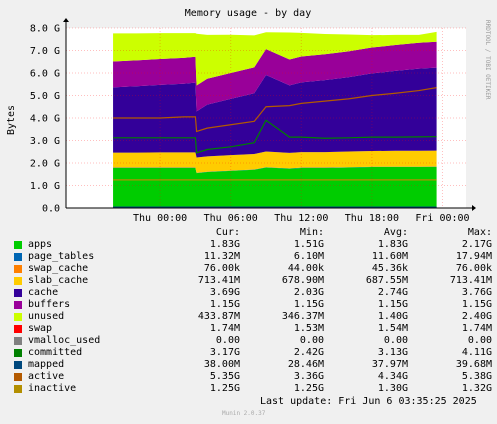 Image resolution: width=497 pixels, height=424 pixels. Describe the element at coordinates (392, 316) in the screenshot. I see `legend-avg: 1.40G` at that location.